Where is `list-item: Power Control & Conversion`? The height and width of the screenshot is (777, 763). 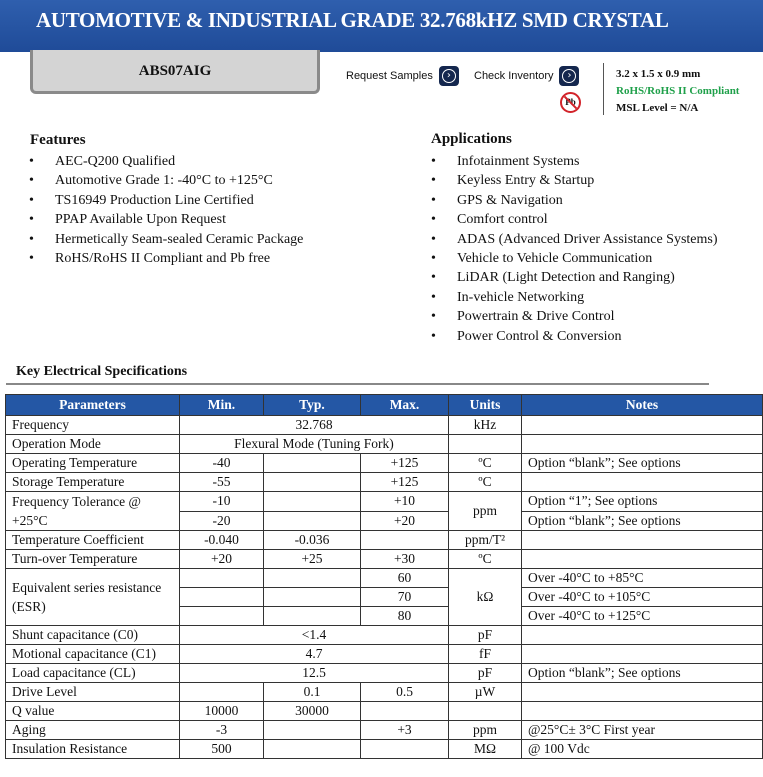
list-item: Power Control & Conversion is located at coordinates (587, 336).